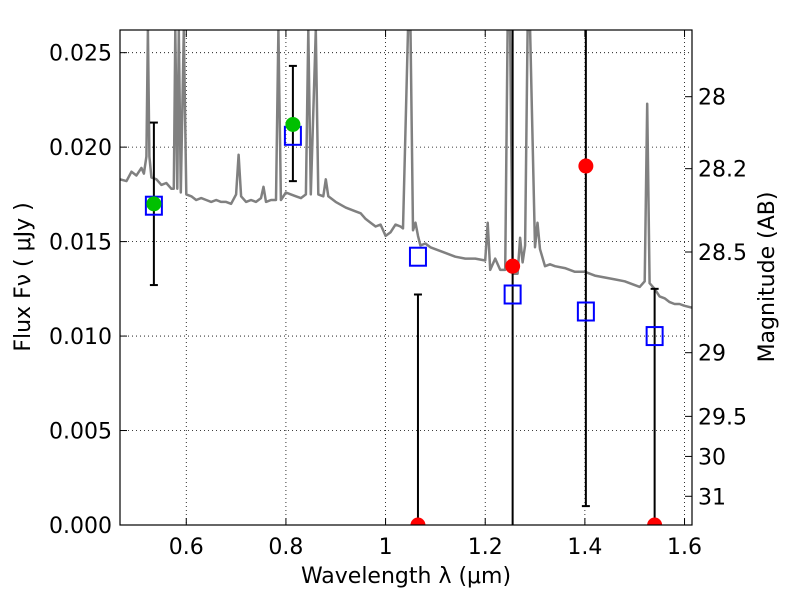  I want to click on x-tick-label: 0.6, so click(186, 547).